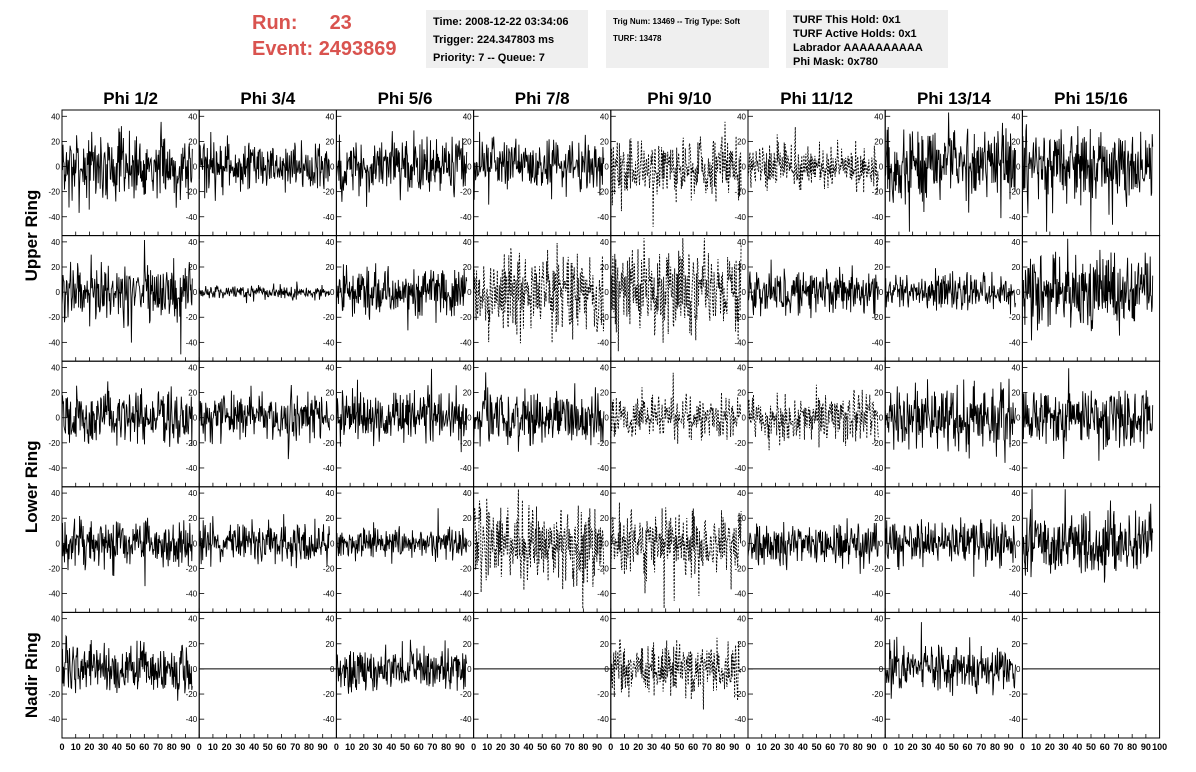  What do you see at coordinates (295, 747) in the screenshot?
I see `x-tick-label: 70` at bounding box center [295, 747].